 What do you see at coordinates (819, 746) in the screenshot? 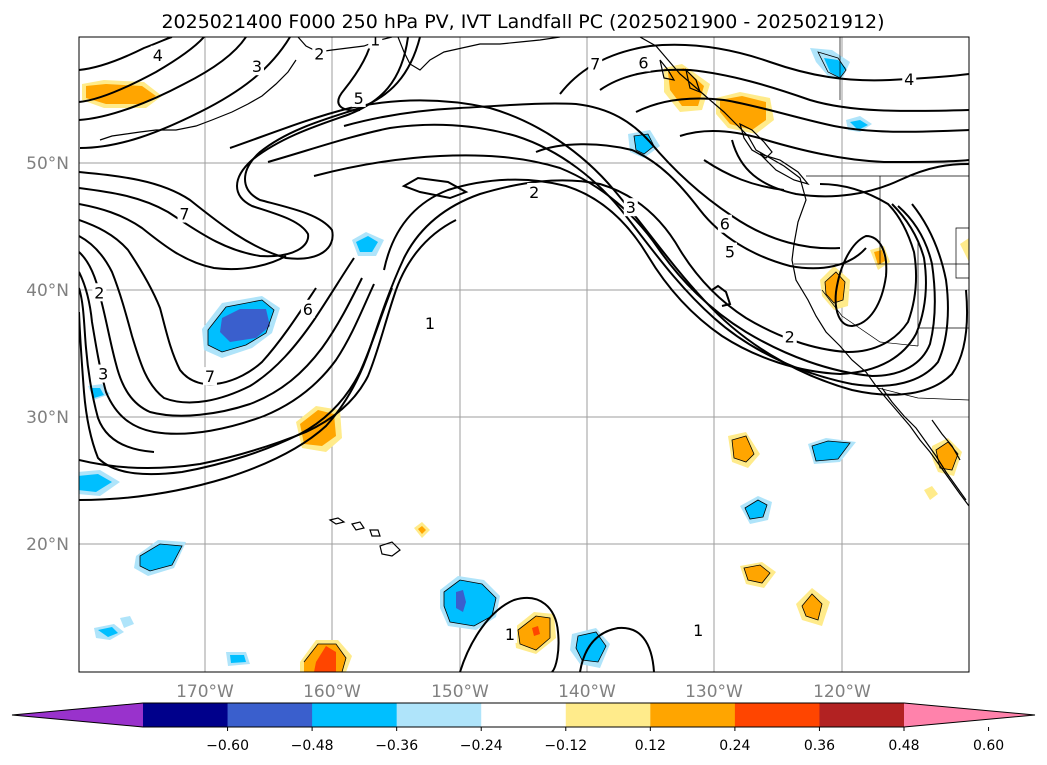
I see `colorbar-tick-label: 0.36` at bounding box center [819, 746].